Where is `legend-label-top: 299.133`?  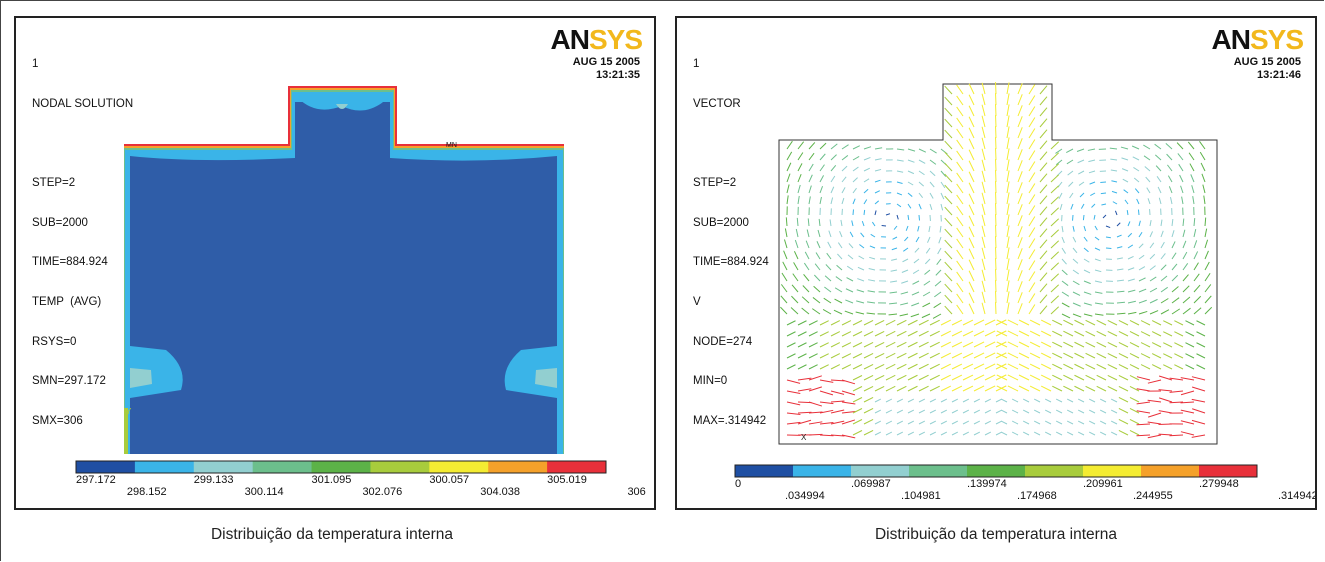
legend-label-top: 299.133 is located at coordinates (214, 480).